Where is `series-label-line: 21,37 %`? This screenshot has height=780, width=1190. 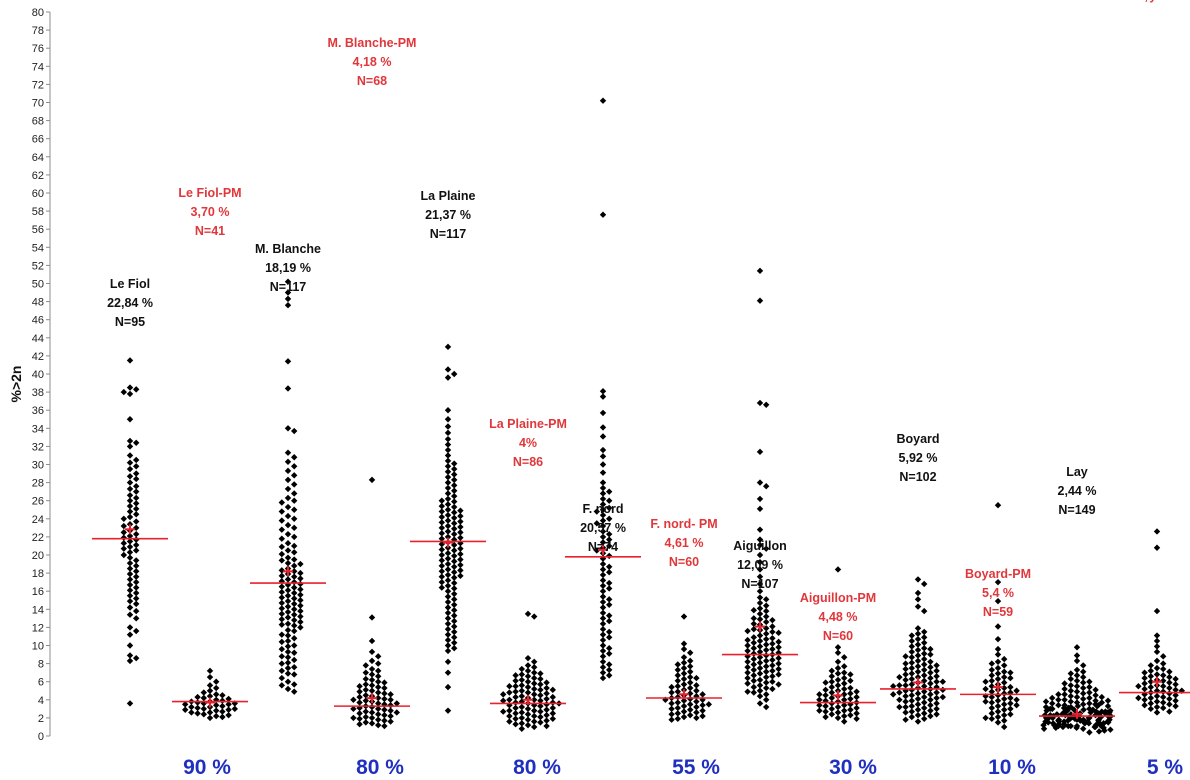
series-label-line: 21,37 % is located at coordinates (448, 215).